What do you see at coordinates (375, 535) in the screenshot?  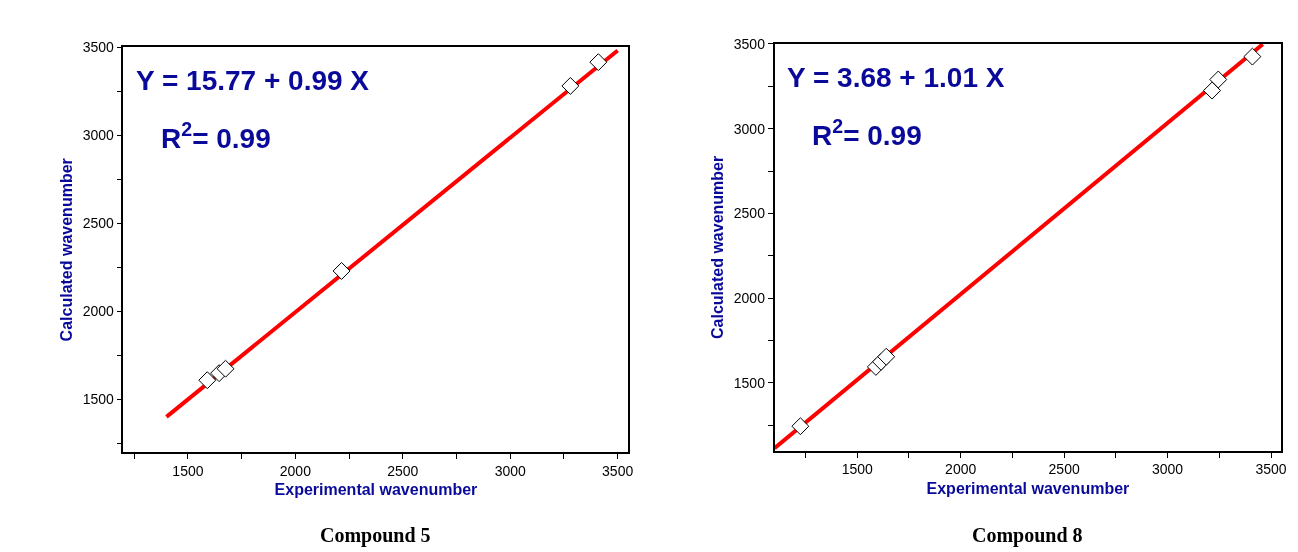 I see `text: Compound 5` at bounding box center [375, 535].